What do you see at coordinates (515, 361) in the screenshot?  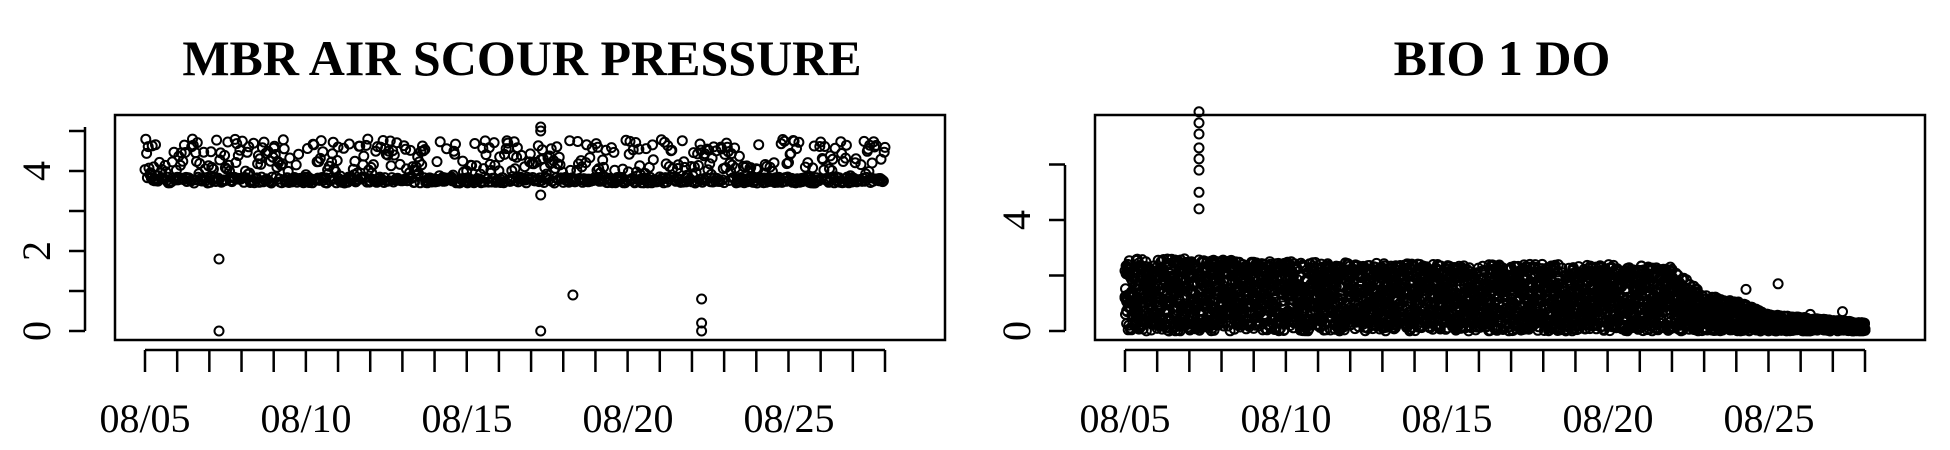 I see `x-axis-ticks` at bounding box center [515, 361].